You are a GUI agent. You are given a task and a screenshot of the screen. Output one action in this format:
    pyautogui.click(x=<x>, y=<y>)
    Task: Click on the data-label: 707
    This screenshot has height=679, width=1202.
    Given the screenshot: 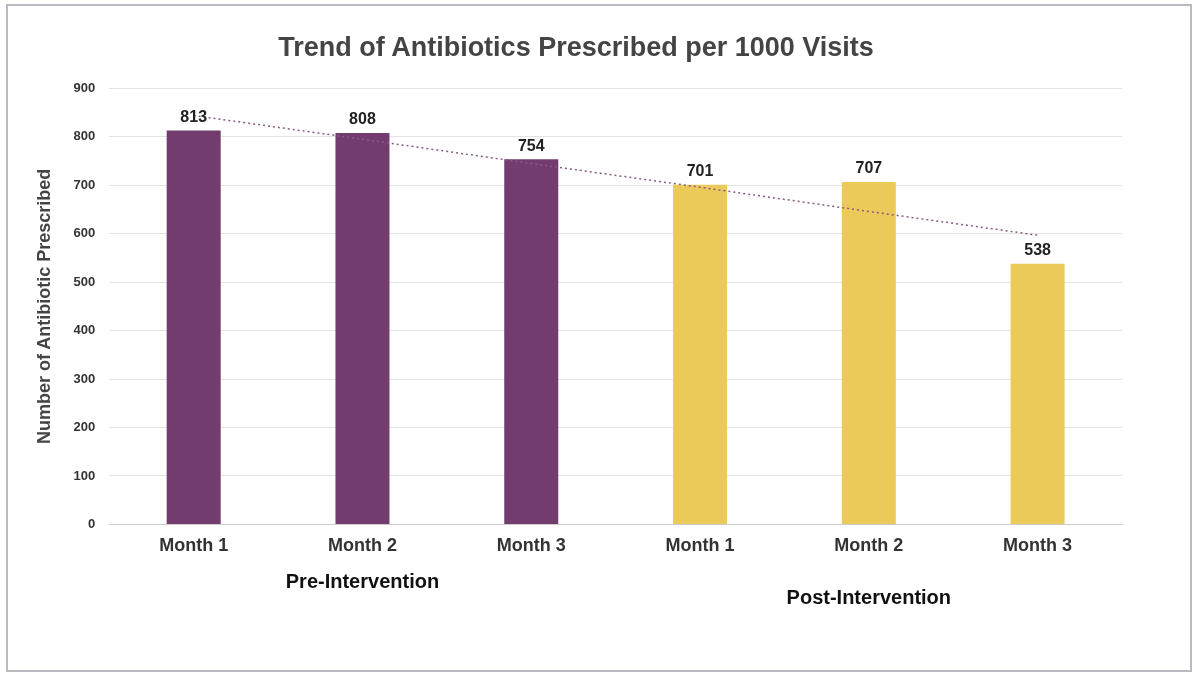 What is the action you would take?
    pyautogui.click(x=869, y=168)
    